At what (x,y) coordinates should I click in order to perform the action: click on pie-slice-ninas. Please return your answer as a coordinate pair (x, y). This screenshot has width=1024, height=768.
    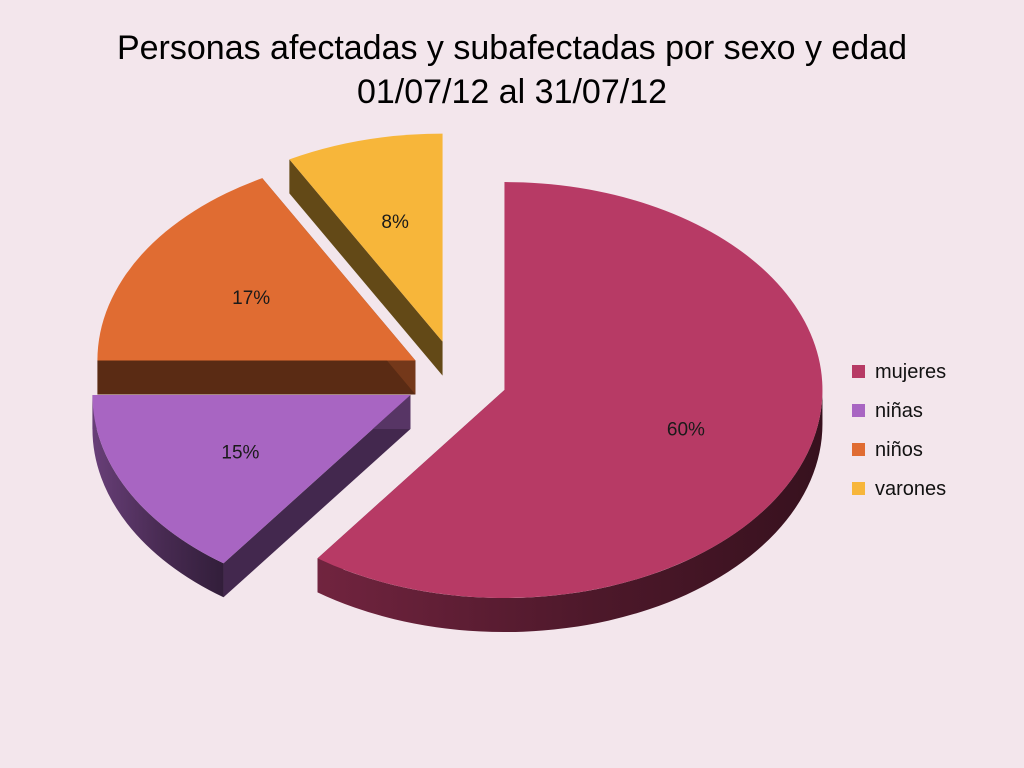
    Looking at the image, I should click on (251, 496).